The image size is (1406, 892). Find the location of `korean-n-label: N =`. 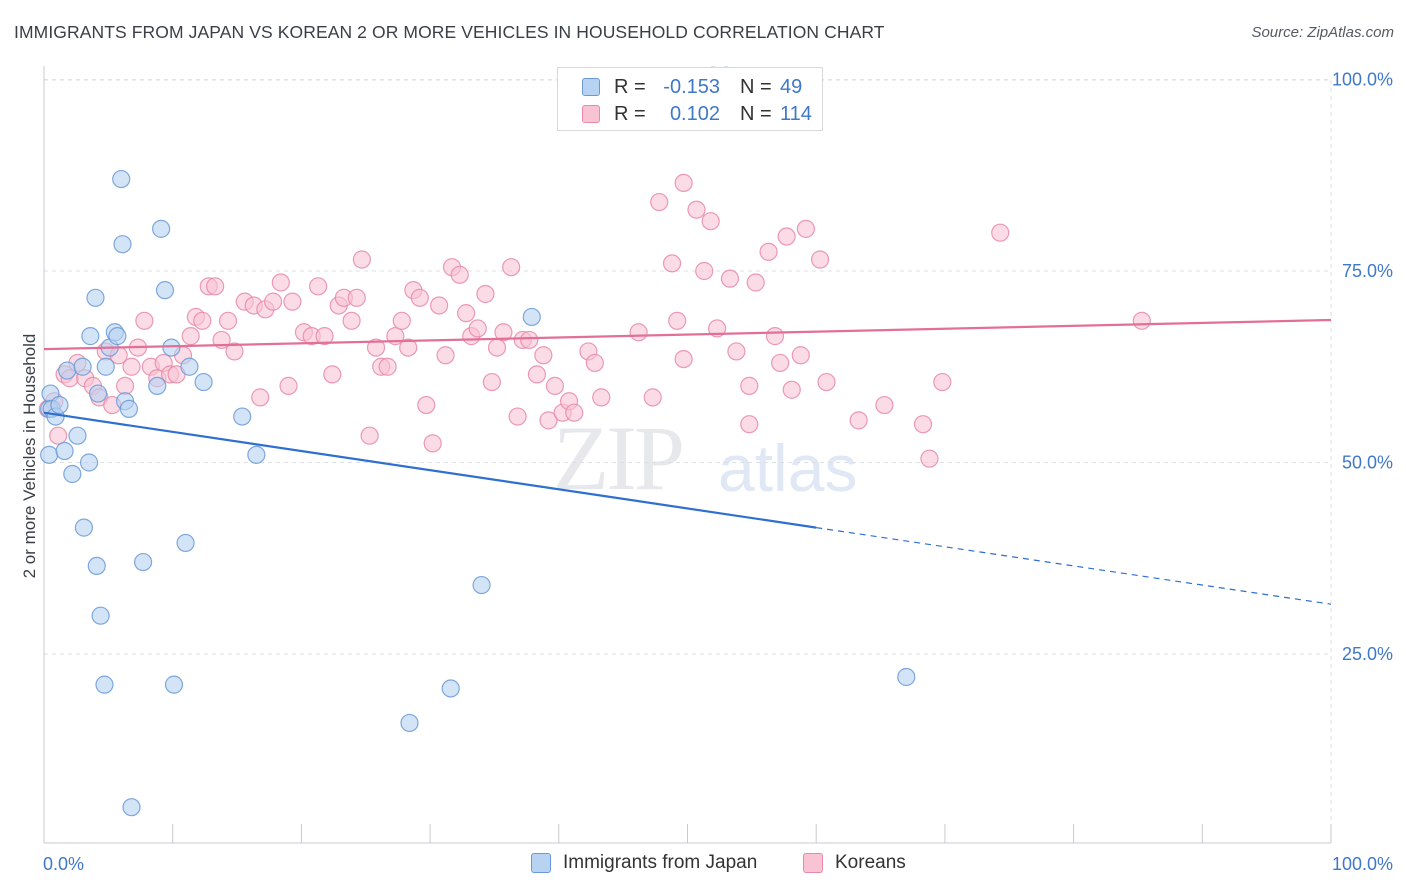

korean-n-label: N = is located at coordinates (756, 113).